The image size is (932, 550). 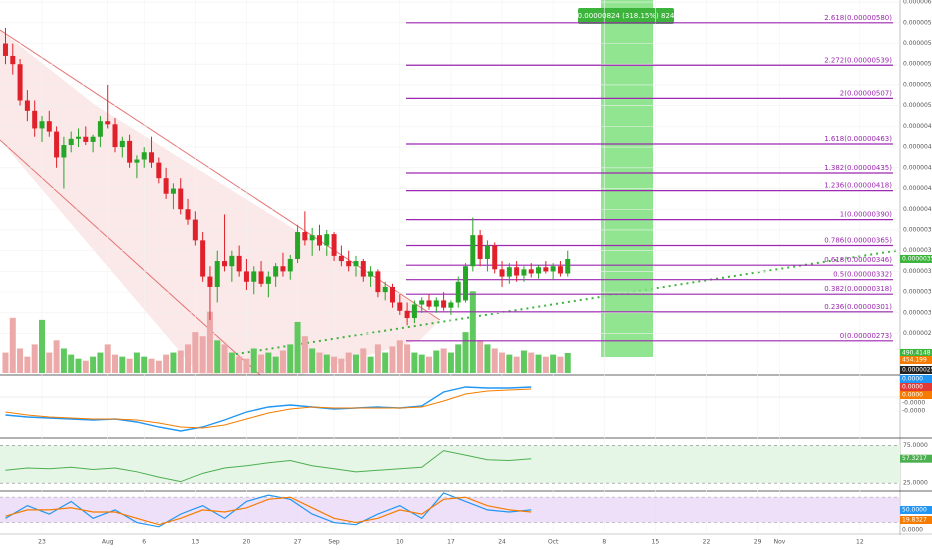 I want to click on rsi-band, so click(x=450, y=464).